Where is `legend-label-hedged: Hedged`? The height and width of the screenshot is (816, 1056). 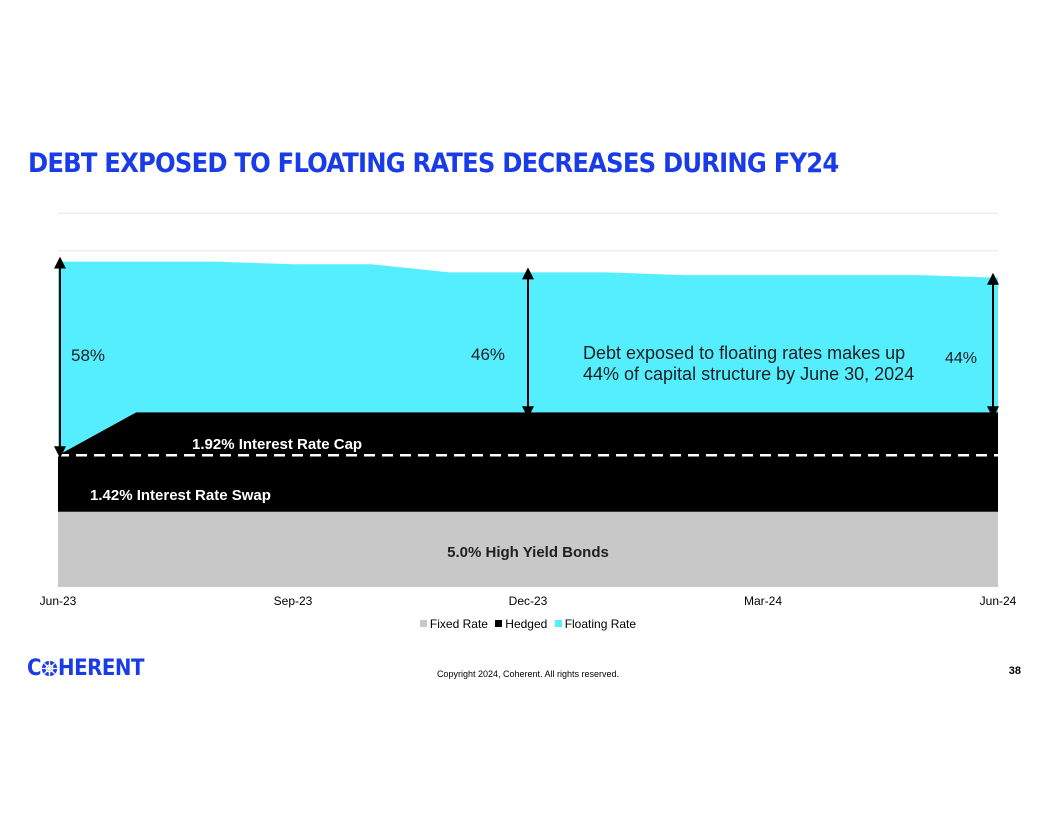
legend-label-hedged: Hedged is located at coordinates (526, 624).